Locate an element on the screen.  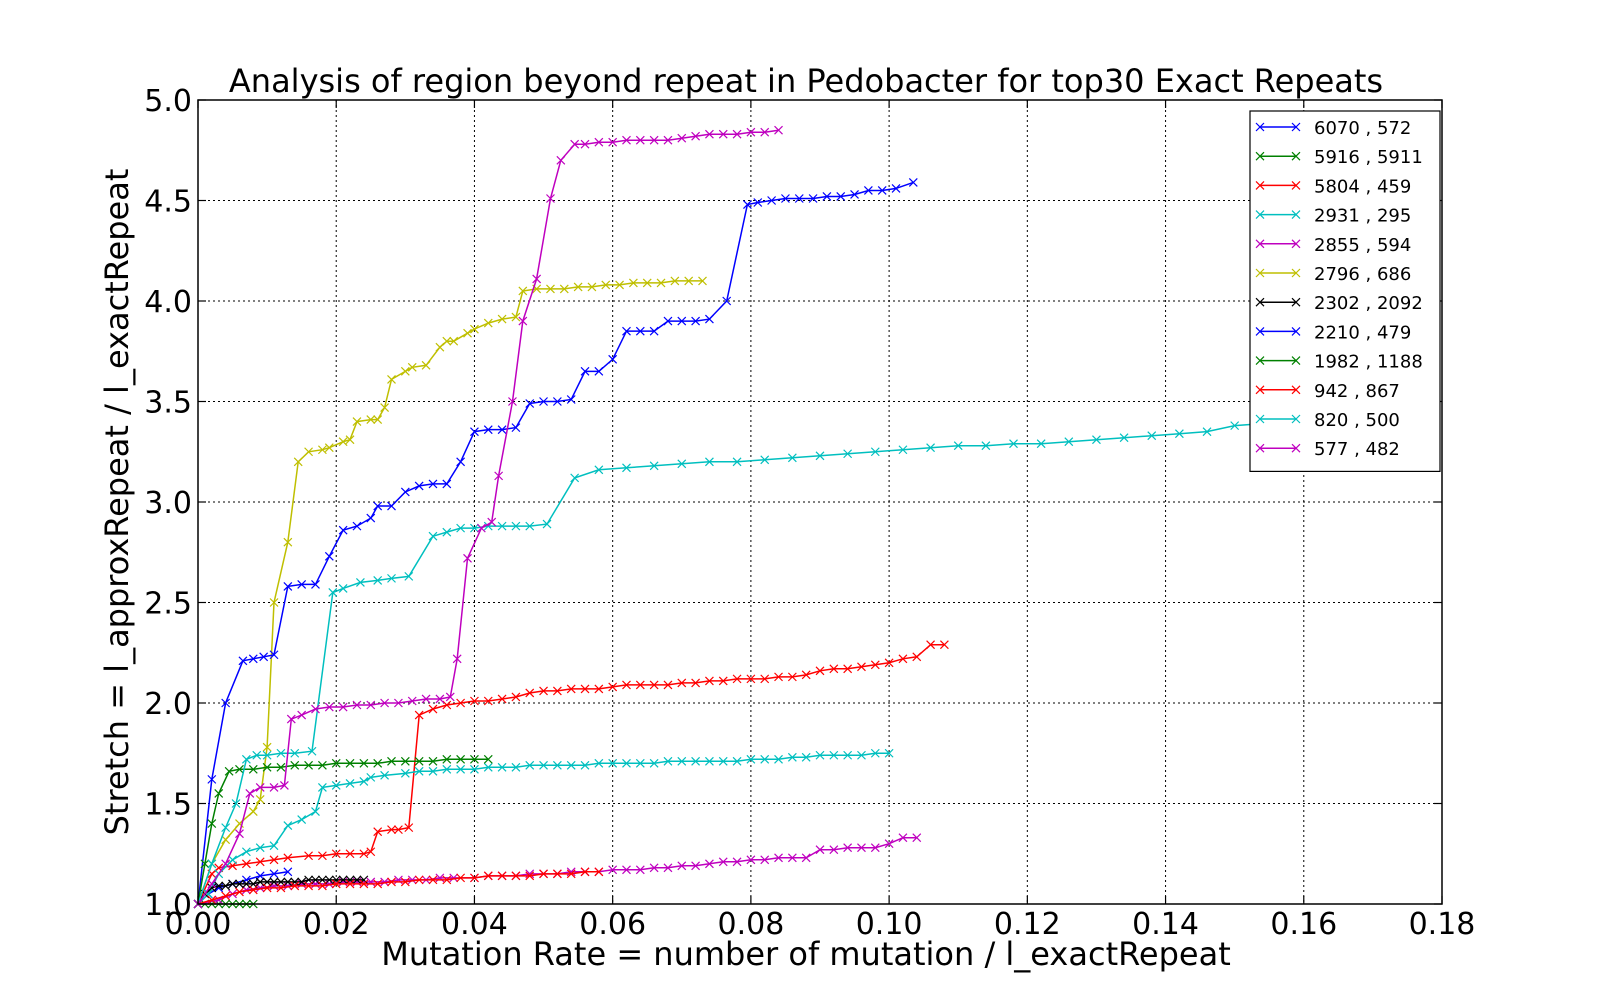
legend-entry: 577 , 482 is located at coordinates (1327, 449).